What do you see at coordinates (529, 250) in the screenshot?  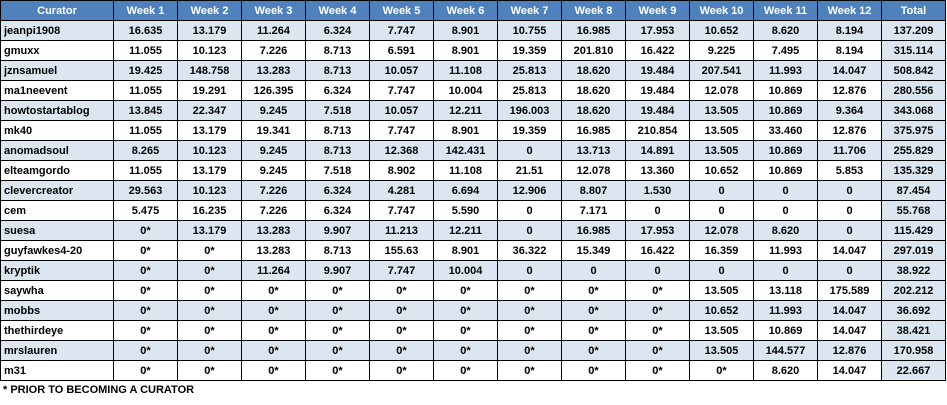 I see `week-cell: 36.322` at bounding box center [529, 250].